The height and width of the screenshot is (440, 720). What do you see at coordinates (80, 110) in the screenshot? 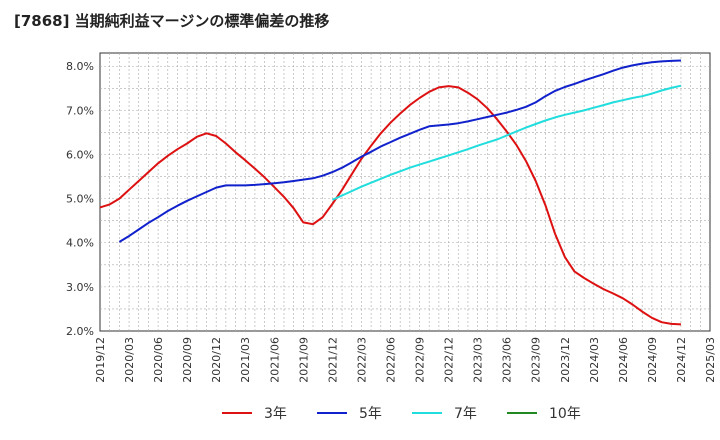
I see `y-tick-label: 7.0%` at bounding box center [80, 110].